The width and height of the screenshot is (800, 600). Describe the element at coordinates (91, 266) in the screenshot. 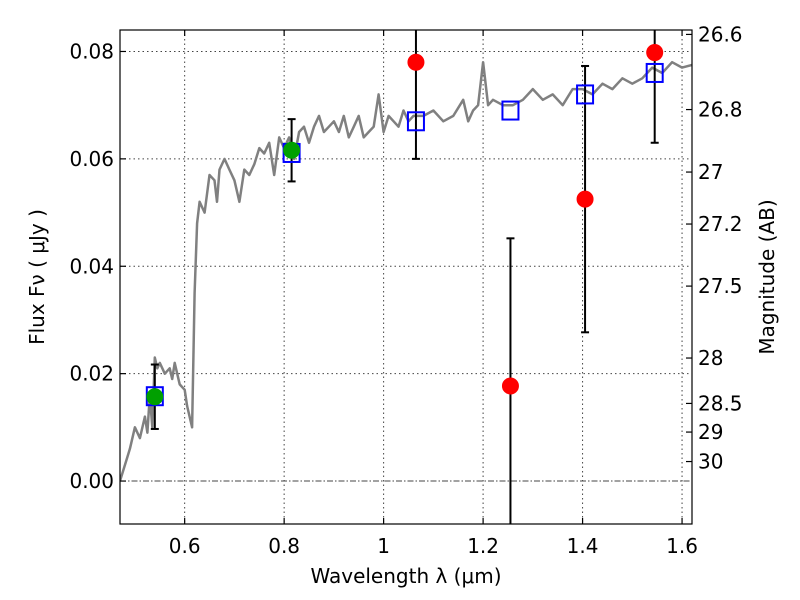

I see `y-tick-label: 0.04` at that location.